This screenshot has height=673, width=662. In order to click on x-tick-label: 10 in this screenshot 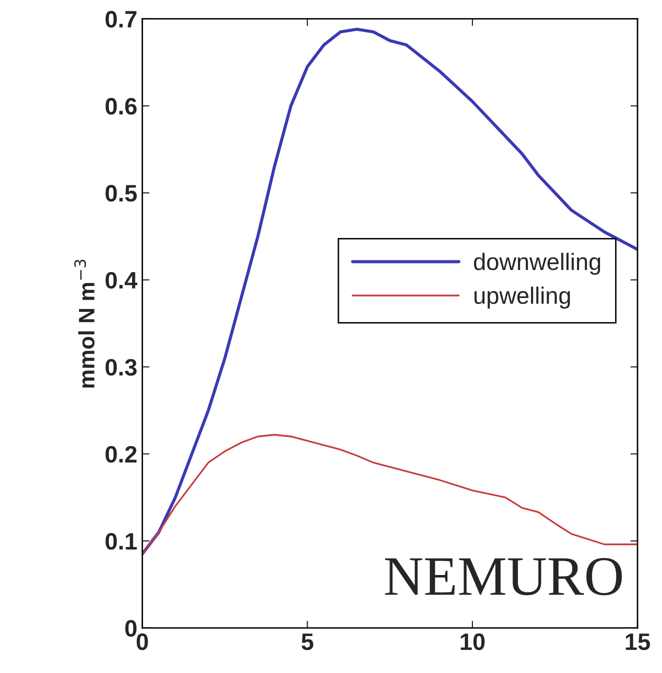, I will do `click(472, 641)`.